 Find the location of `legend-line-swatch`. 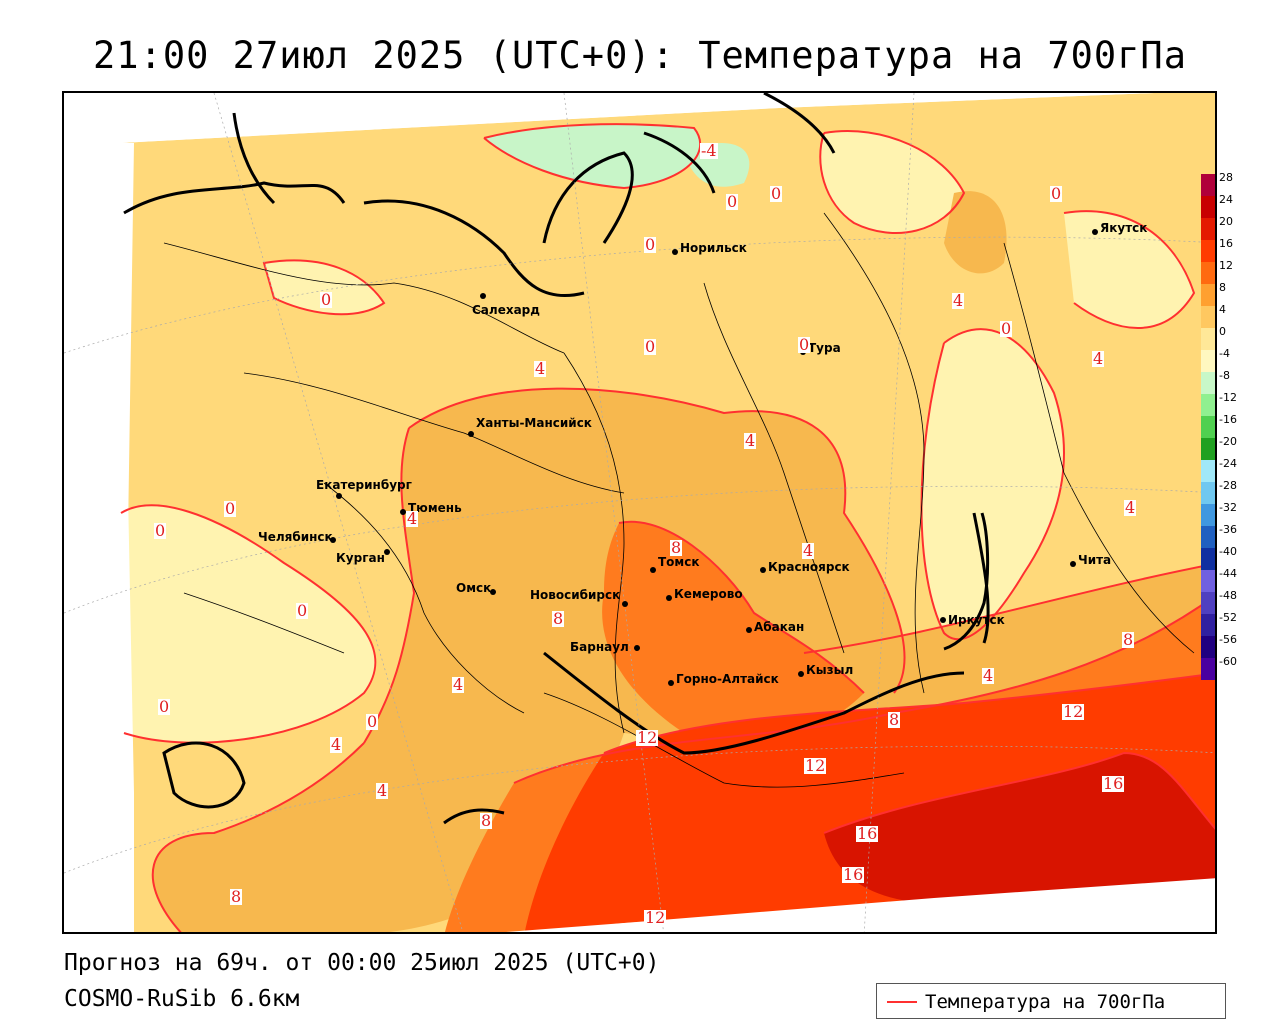

legend-line-swatch is located at coordinates (902, 1002).